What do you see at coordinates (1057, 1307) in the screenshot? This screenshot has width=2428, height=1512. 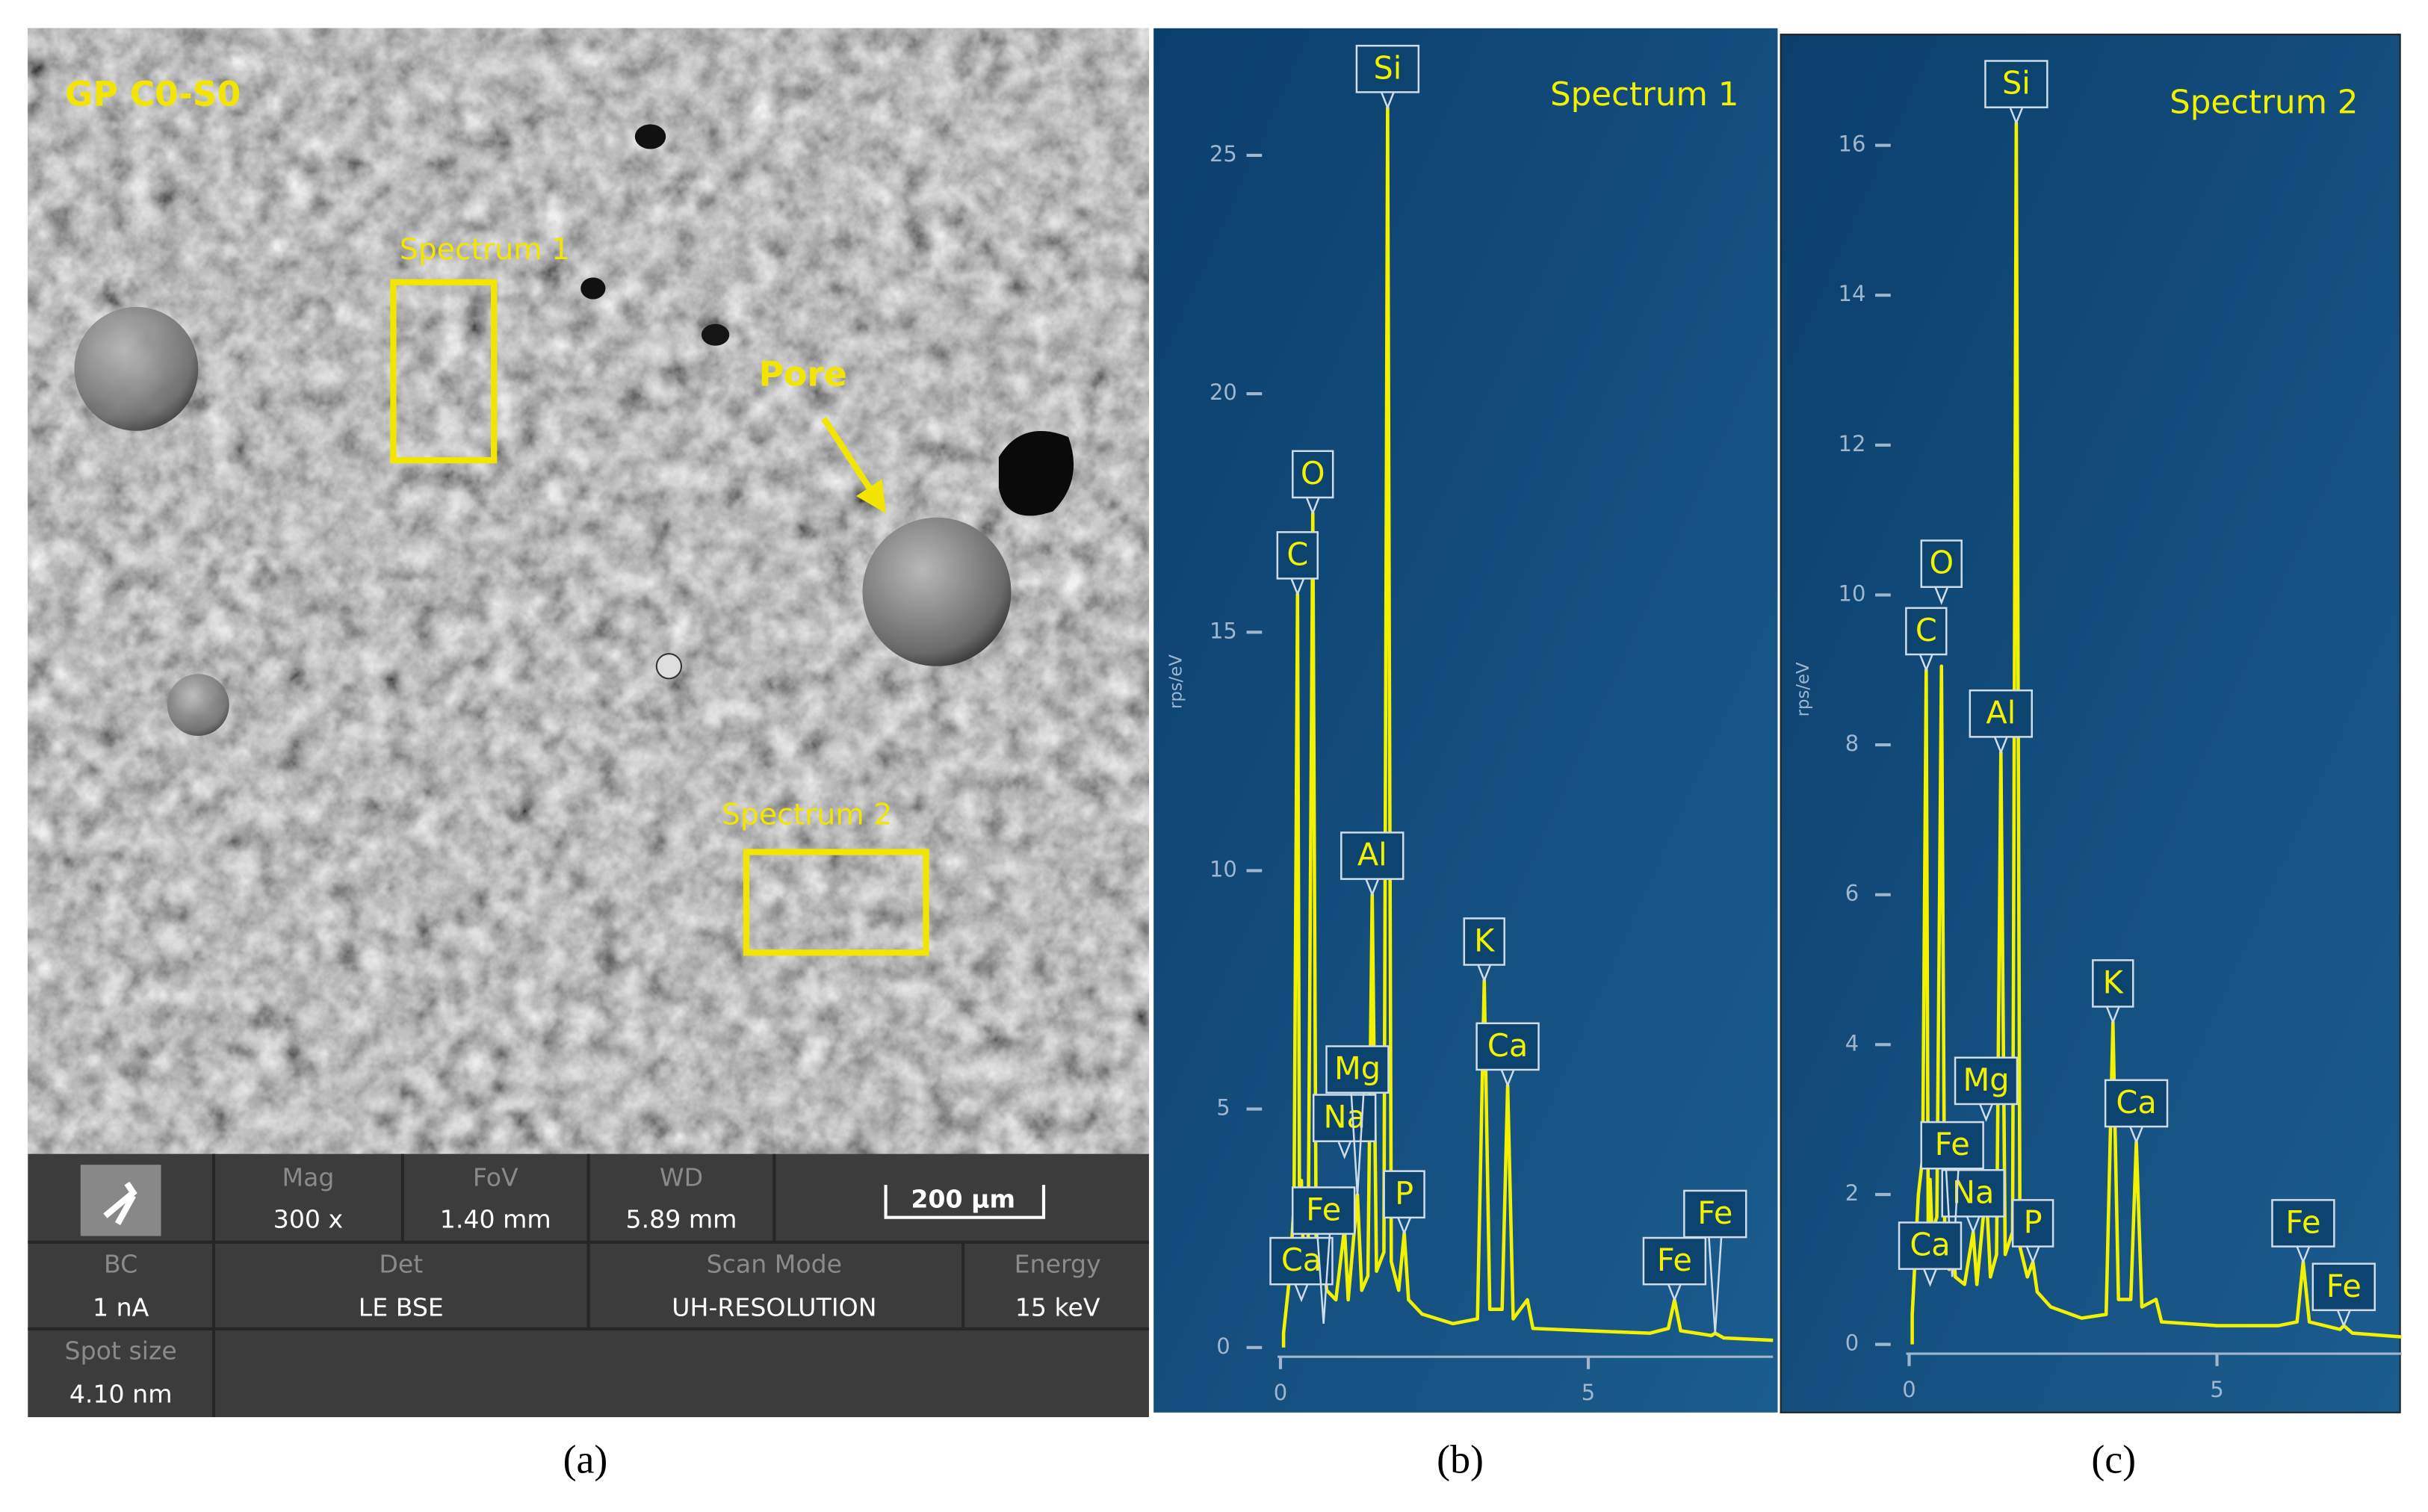 I see `info-value: 15 keV` at bounding box center [1057, 1307].